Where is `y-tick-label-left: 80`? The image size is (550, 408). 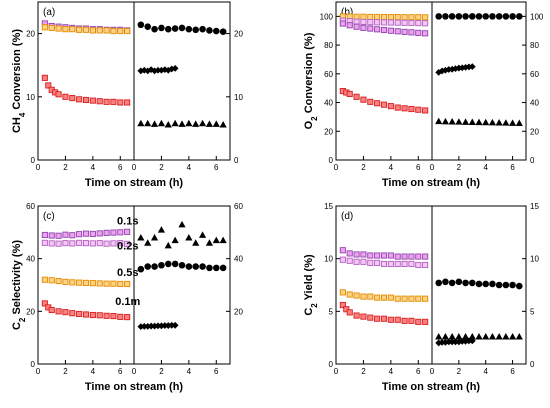 y-tick-label-left: 80 is located at coordinates (328, 45).